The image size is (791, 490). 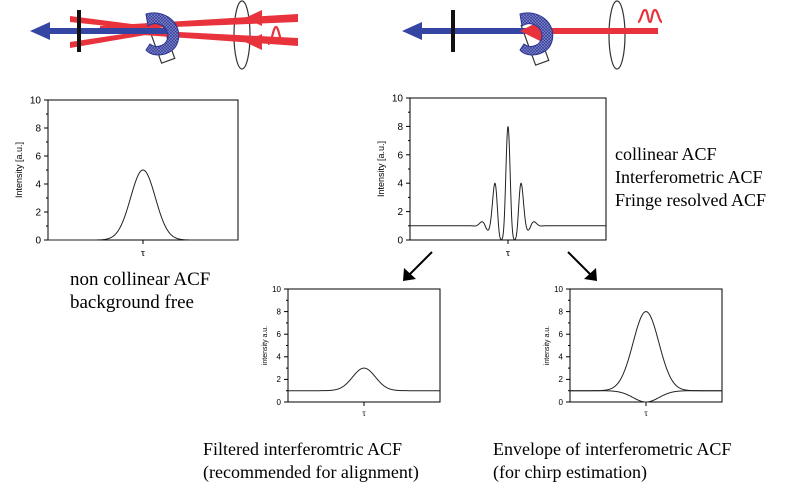 What do you see at coordinates (612, 449) in the screenshot?
I see `caption-line: Envelope of interferometric ACF` at bounding box center [612, 449].